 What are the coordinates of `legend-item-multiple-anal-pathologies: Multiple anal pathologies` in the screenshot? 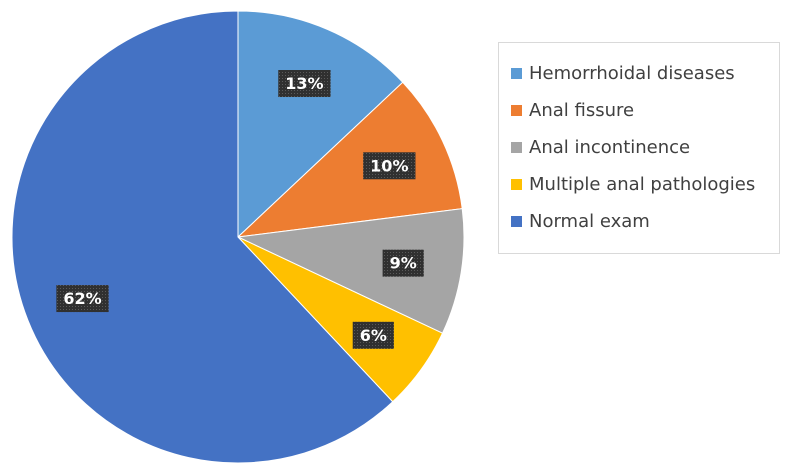 It's located at (645, 184).